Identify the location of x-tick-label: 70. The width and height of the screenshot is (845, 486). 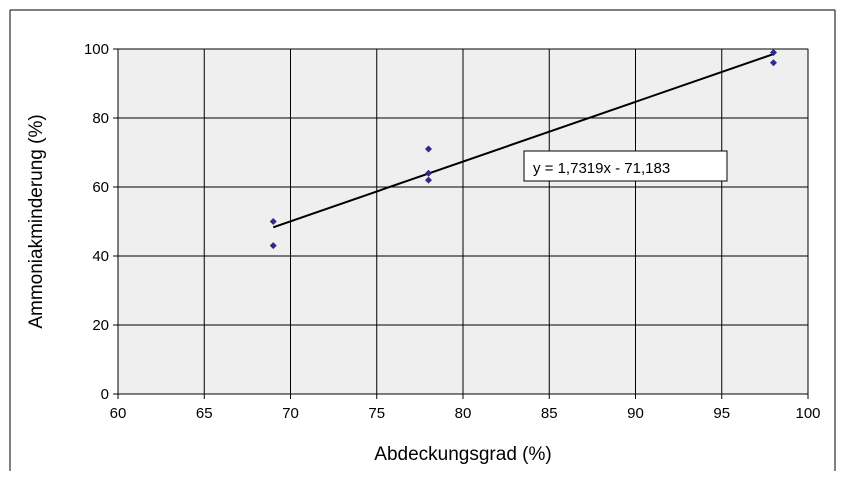
(290, 413).